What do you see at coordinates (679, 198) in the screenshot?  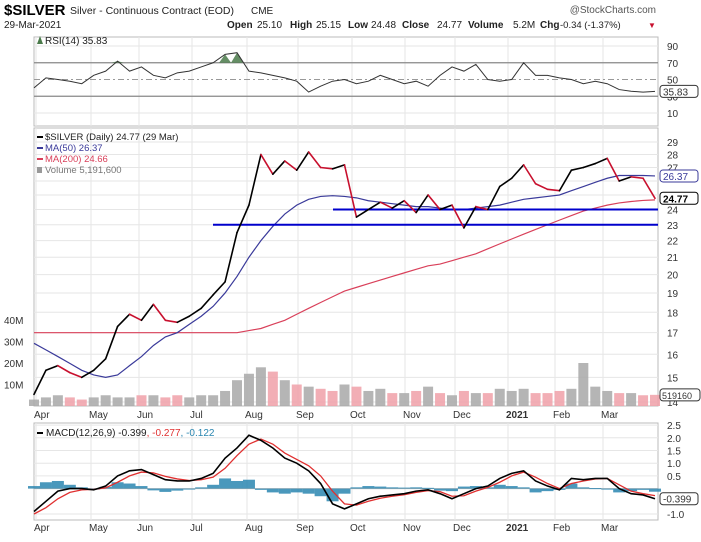 I see `price-value-tag` at bounding box center [679, 198].